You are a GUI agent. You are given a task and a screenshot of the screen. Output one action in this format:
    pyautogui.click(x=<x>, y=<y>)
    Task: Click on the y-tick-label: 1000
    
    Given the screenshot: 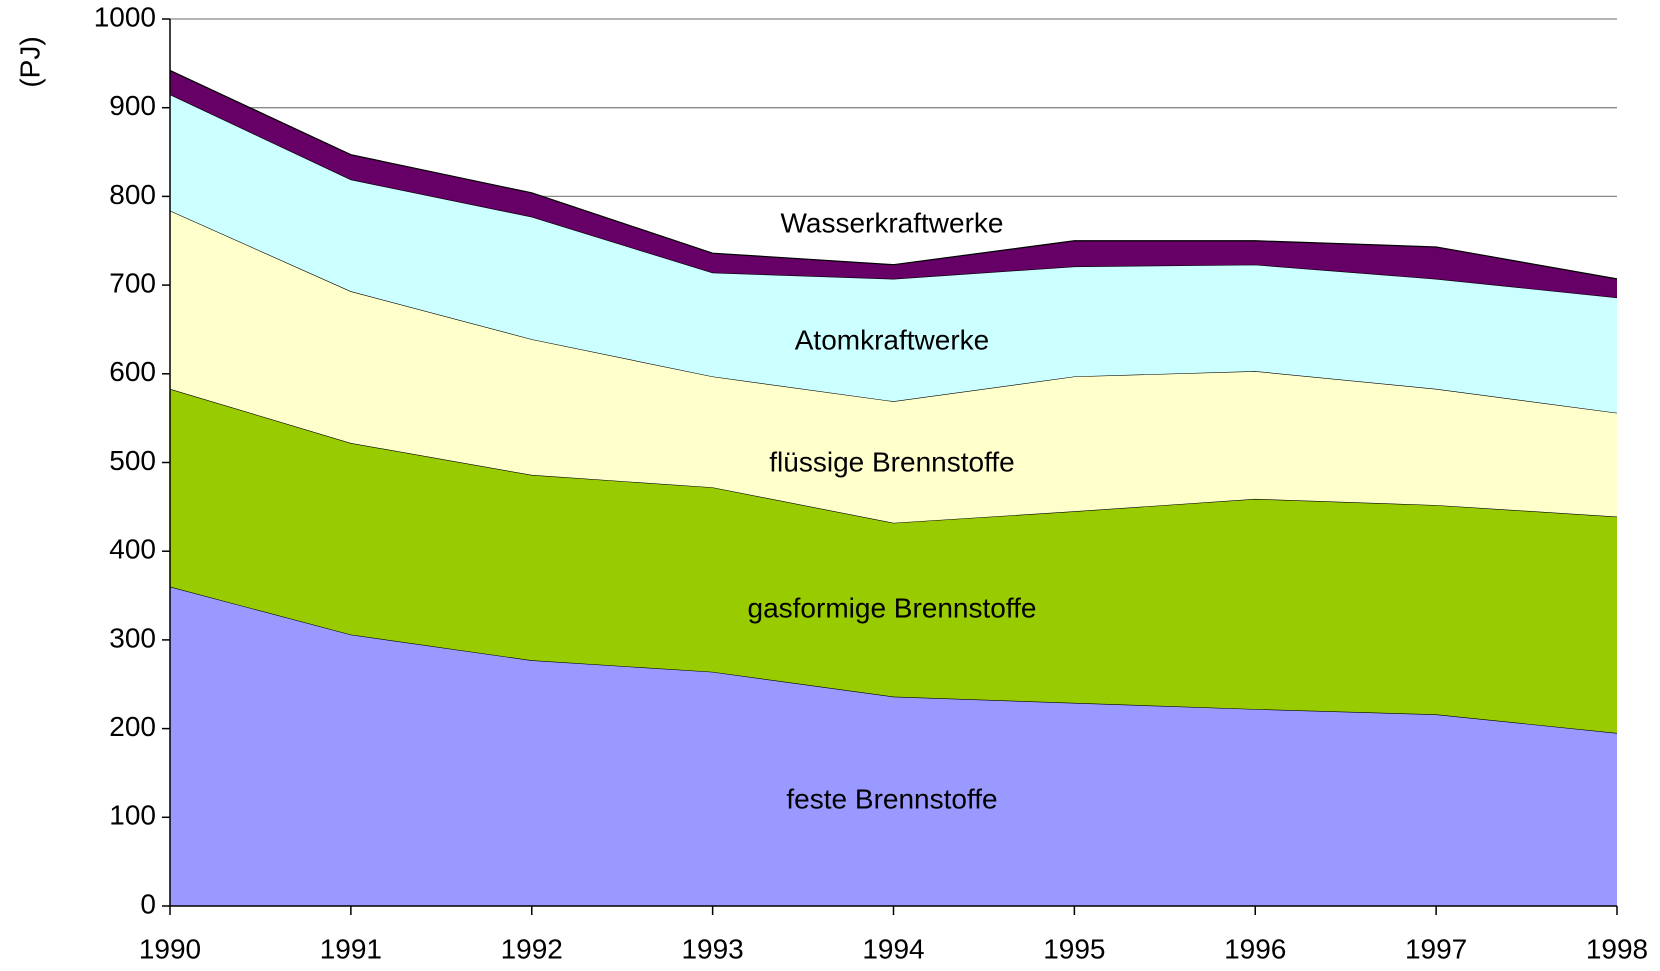 What is the action you would take?
    pyautogui.click(x=125, y=16)
    